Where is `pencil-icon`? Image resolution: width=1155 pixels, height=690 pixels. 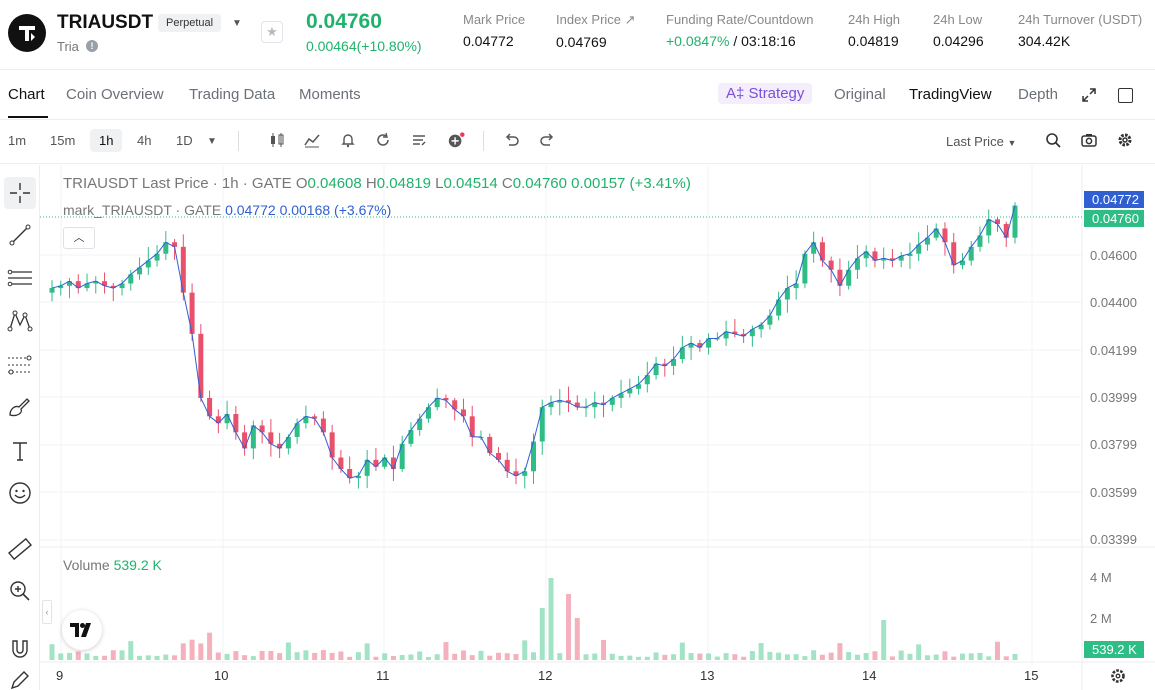
pencil-icon is located at coordinates (20, 680).